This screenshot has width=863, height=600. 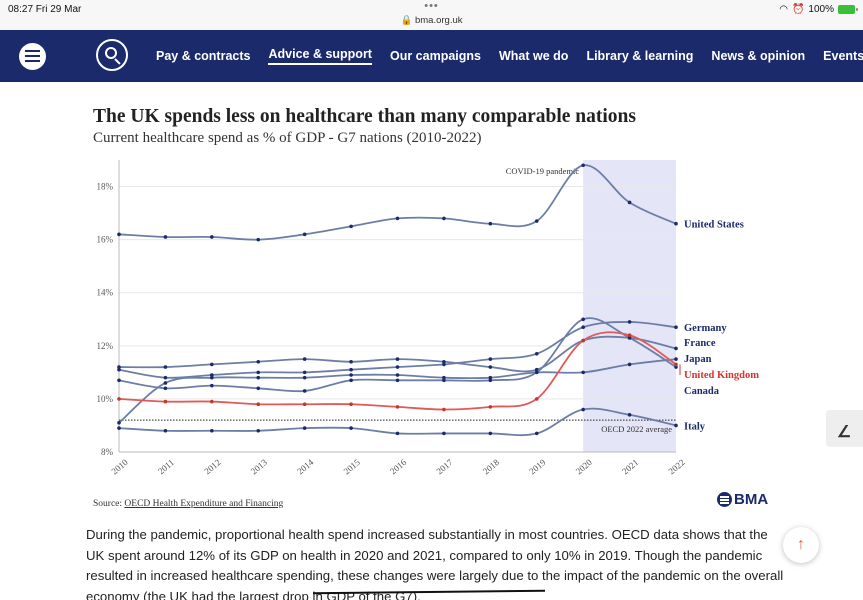 I want to click on point-canada-2013, so click(x=258, y=388).